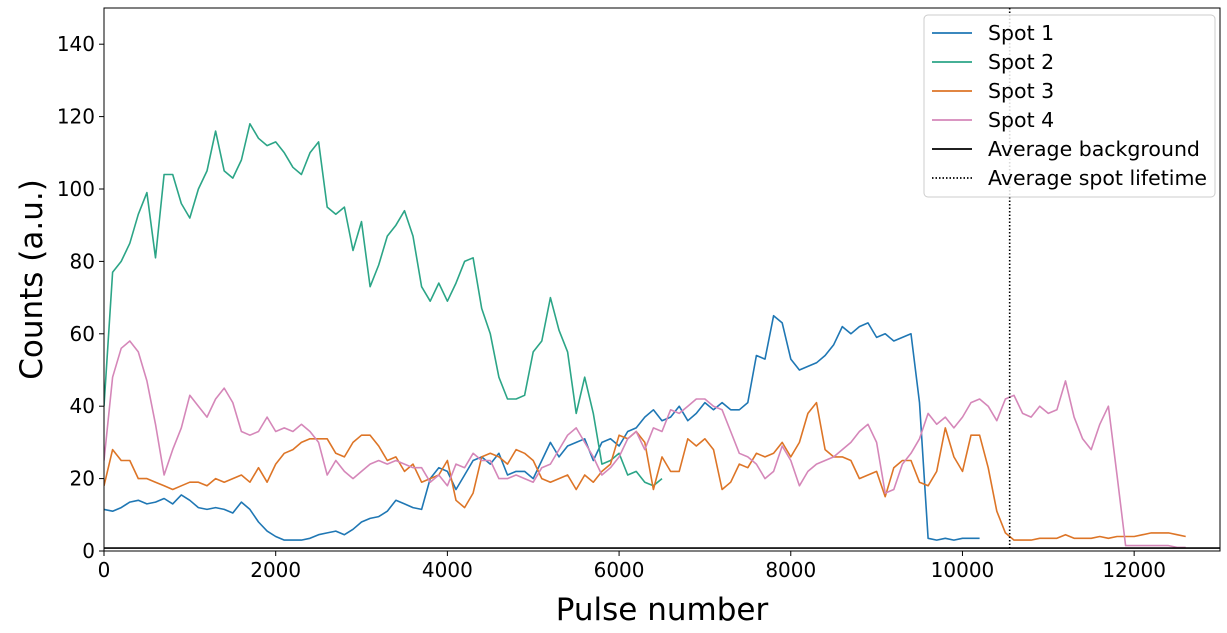 The width and height of the screenshot is (1227, 633). What do you see at coordinates (790, 570) in the screenshot?
I see `x-tick-label: 8000` at bounding box center [790, 570].